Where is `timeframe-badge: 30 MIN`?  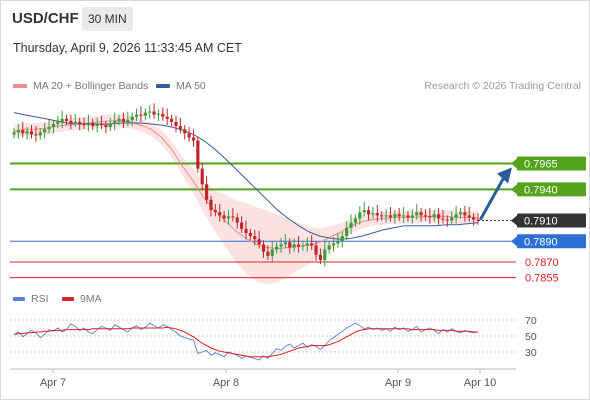
timeframe-badge: 30 MIN is located at coordinates (107, 19).